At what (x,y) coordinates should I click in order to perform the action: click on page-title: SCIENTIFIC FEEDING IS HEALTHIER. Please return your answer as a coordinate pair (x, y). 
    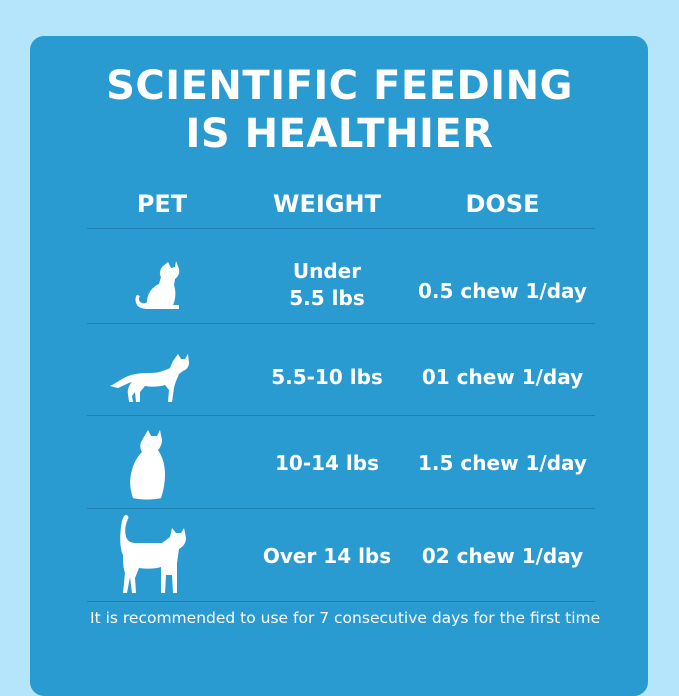
    Looking at the image, I should click on (339, 110).